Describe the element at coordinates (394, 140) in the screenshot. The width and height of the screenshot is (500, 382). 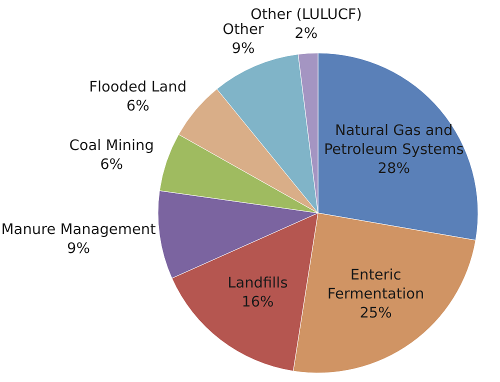
I see `slice-label: Natural Gas and Petroleum Systems` at that location.